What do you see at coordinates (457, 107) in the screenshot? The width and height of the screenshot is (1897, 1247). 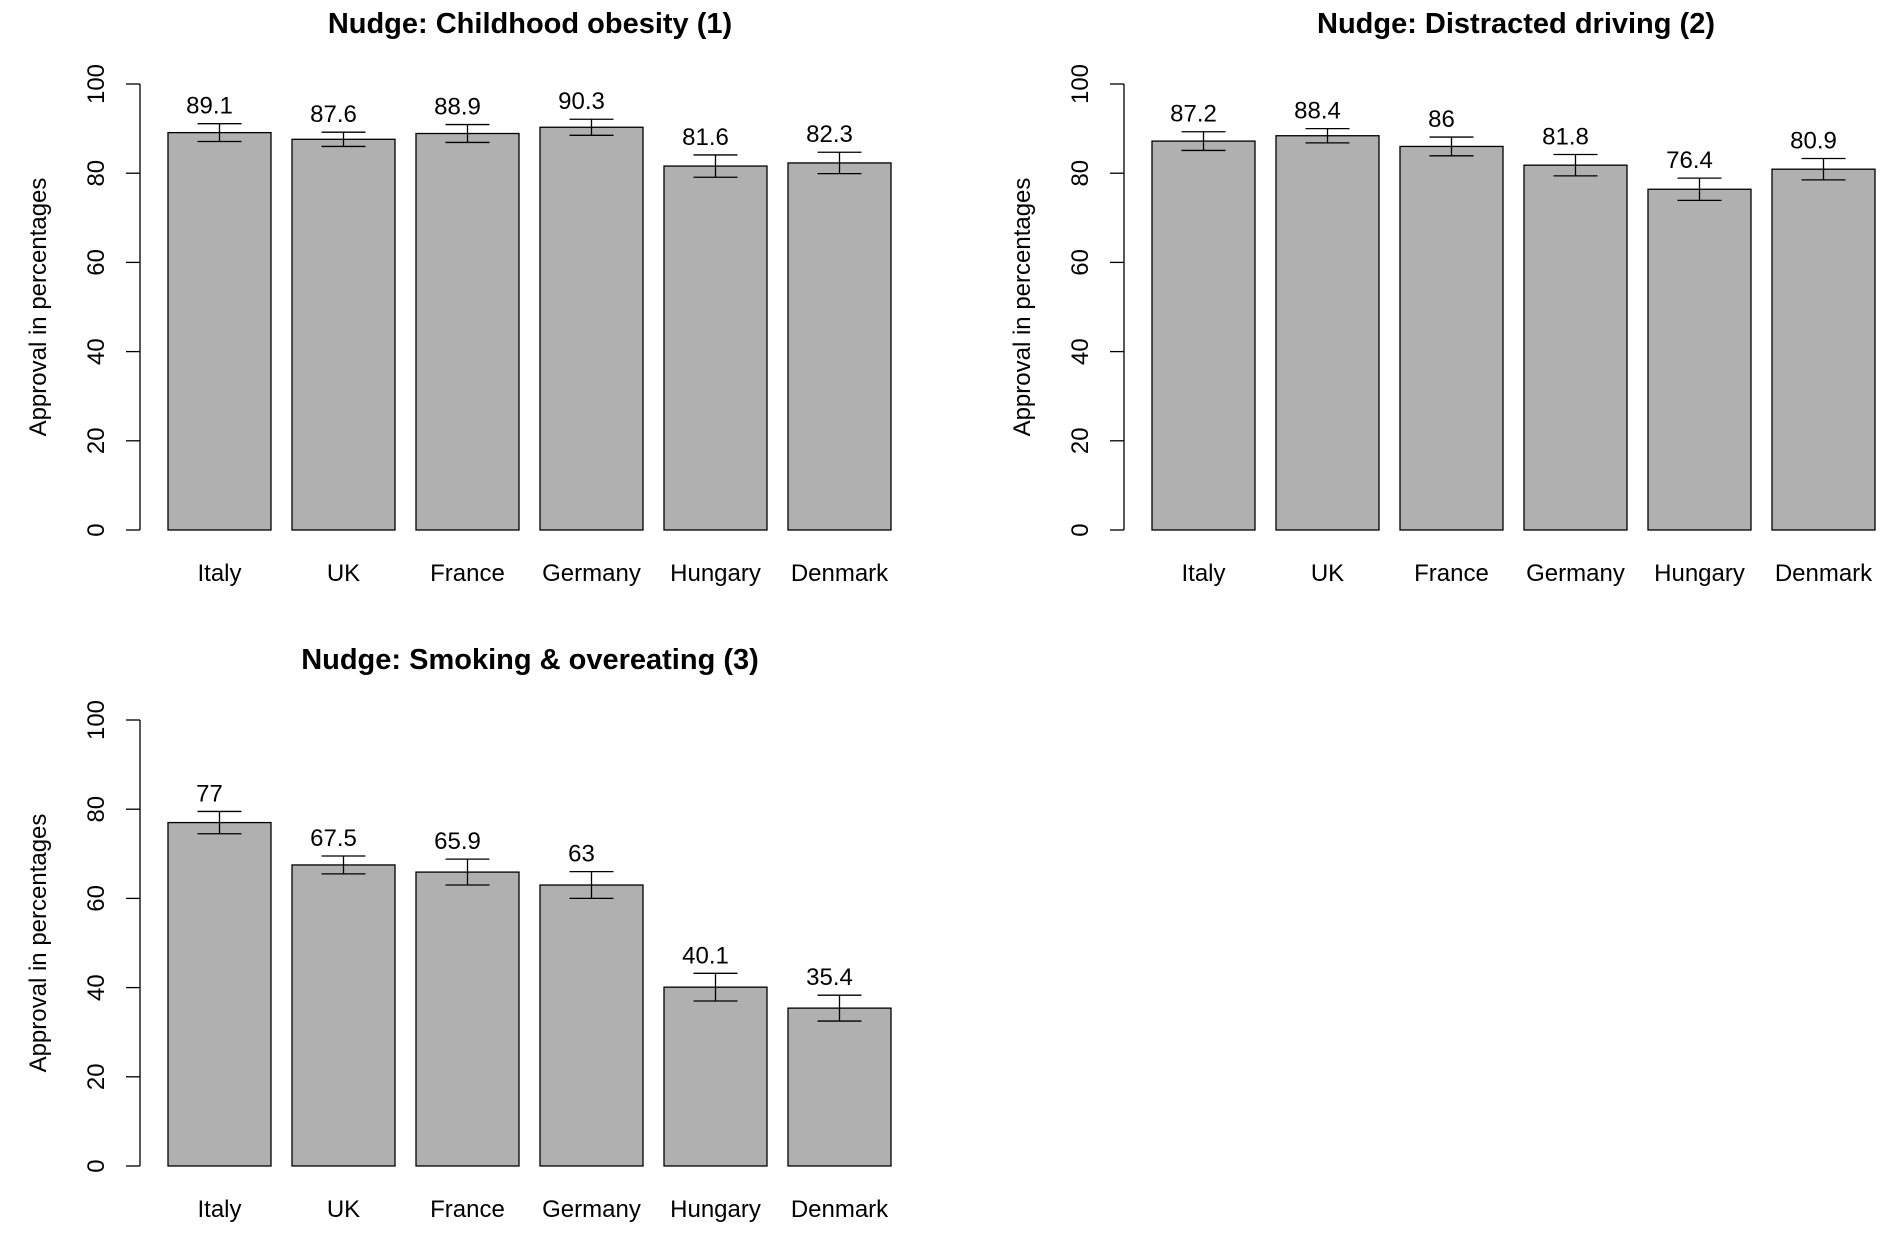 I see `value-label: 88.9` at bounding box center [457, 107].